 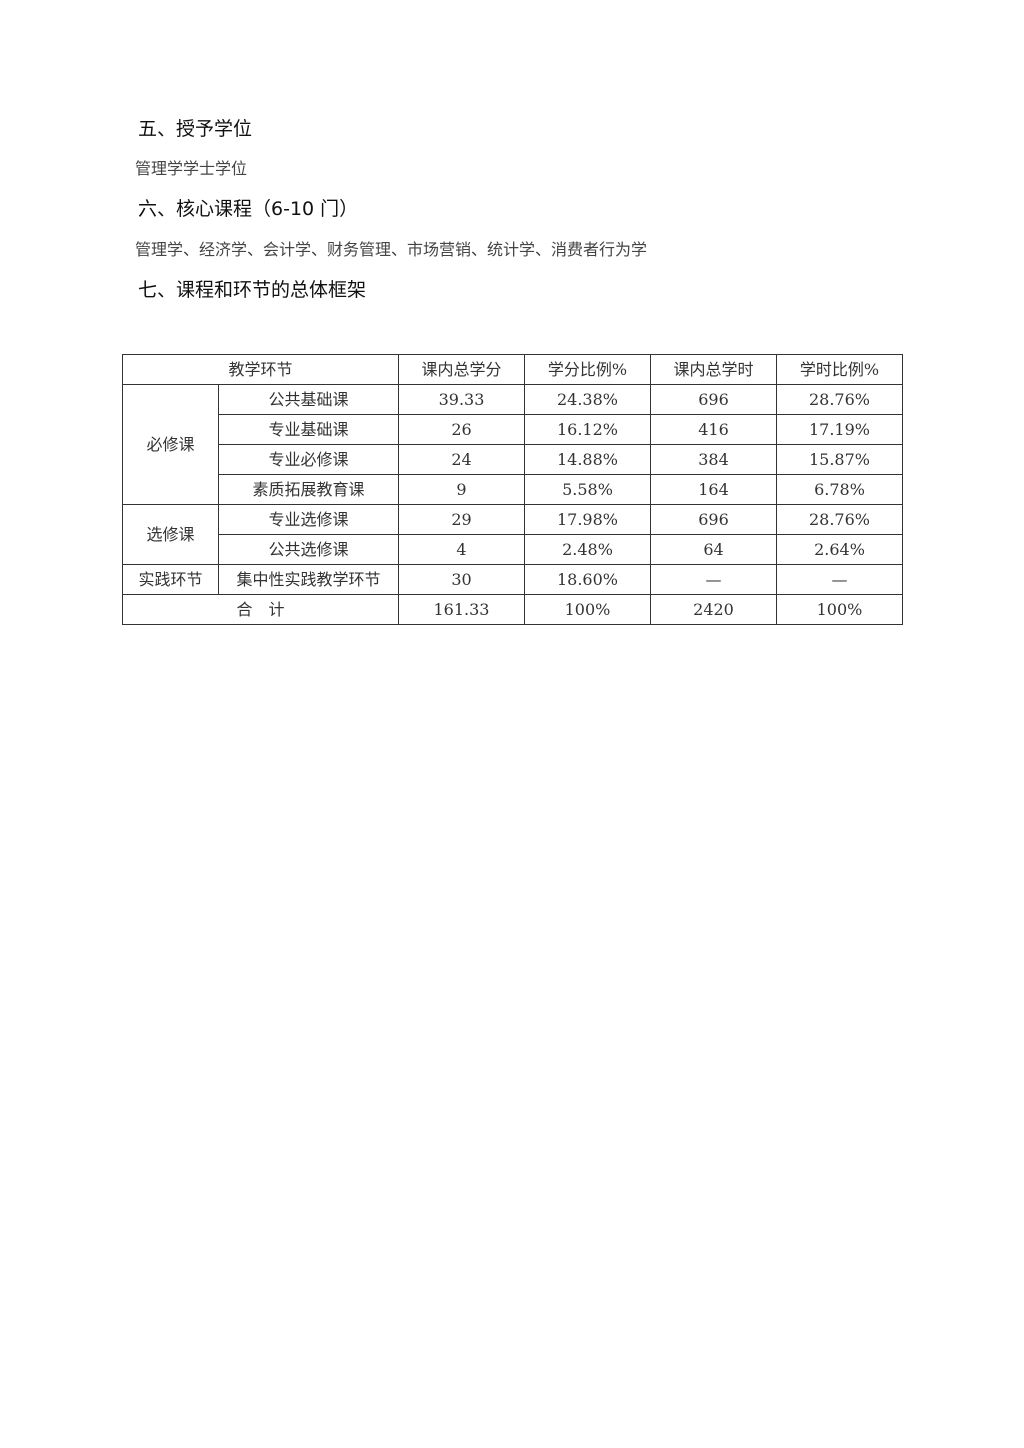 What do you see at coordinates (461, 519) in the screenshot?
I see `table-cell: 29` at bounding box center [461, 519].